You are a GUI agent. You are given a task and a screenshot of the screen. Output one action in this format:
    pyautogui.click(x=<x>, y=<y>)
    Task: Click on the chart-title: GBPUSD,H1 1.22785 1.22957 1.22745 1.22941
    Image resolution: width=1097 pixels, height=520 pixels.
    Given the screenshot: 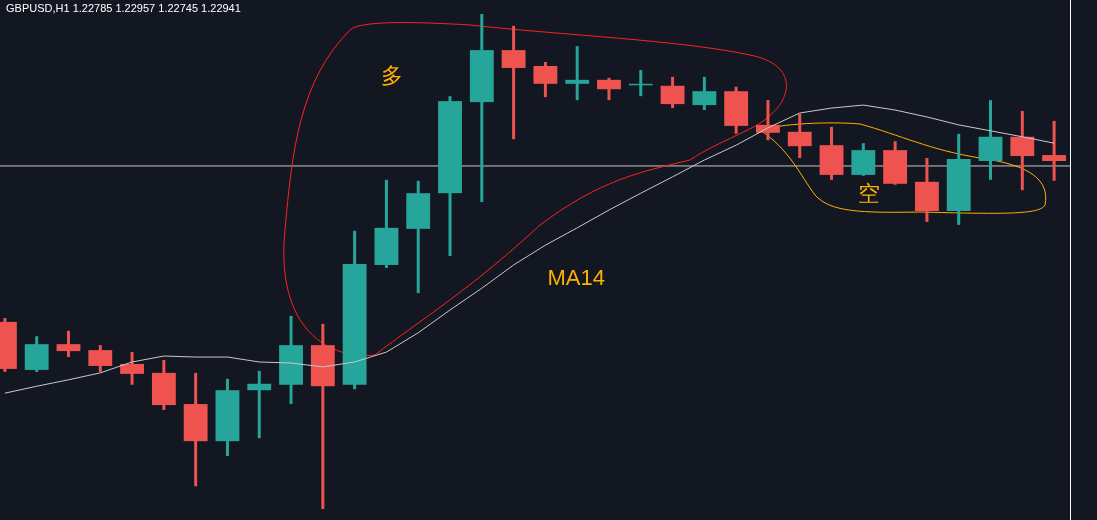 What is the action you would take?
    pyautogui.click(x=123, y=8)
    